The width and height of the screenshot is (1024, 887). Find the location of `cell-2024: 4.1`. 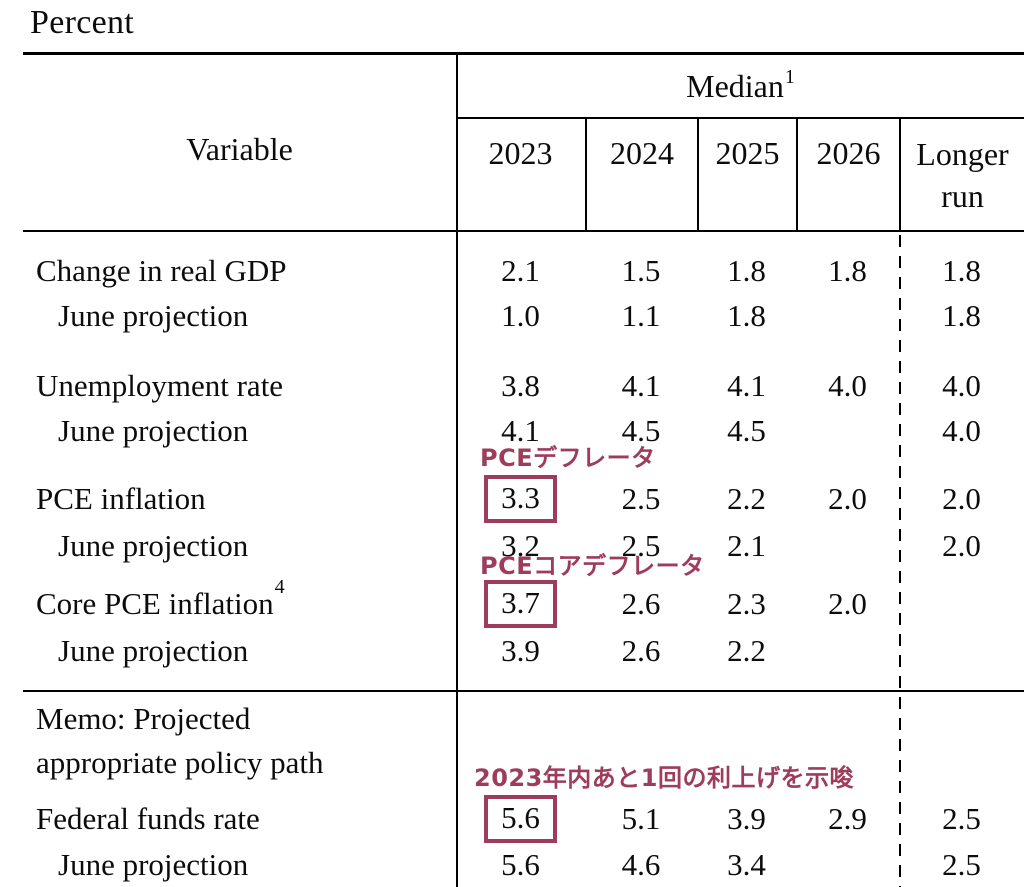

cell-2024: 4.1 is located at coordinates (641, 385).